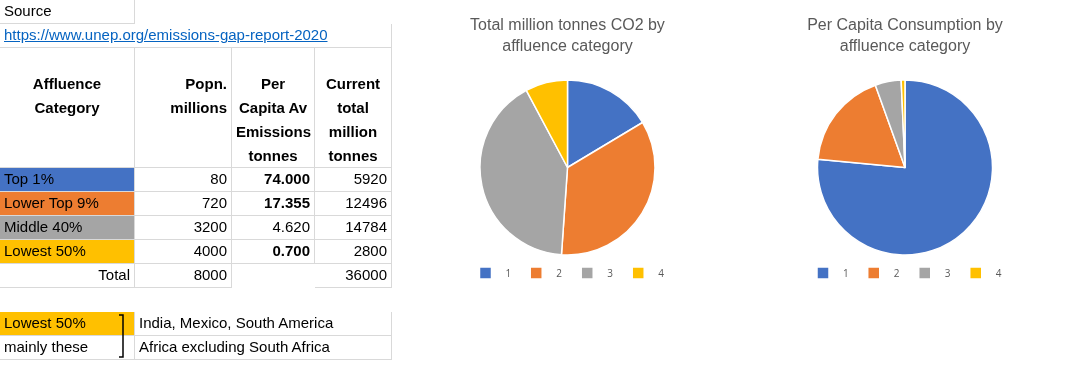 This screenshot has height=368, width=1066. I want to click on text: Top 1%, so click(29, 179).